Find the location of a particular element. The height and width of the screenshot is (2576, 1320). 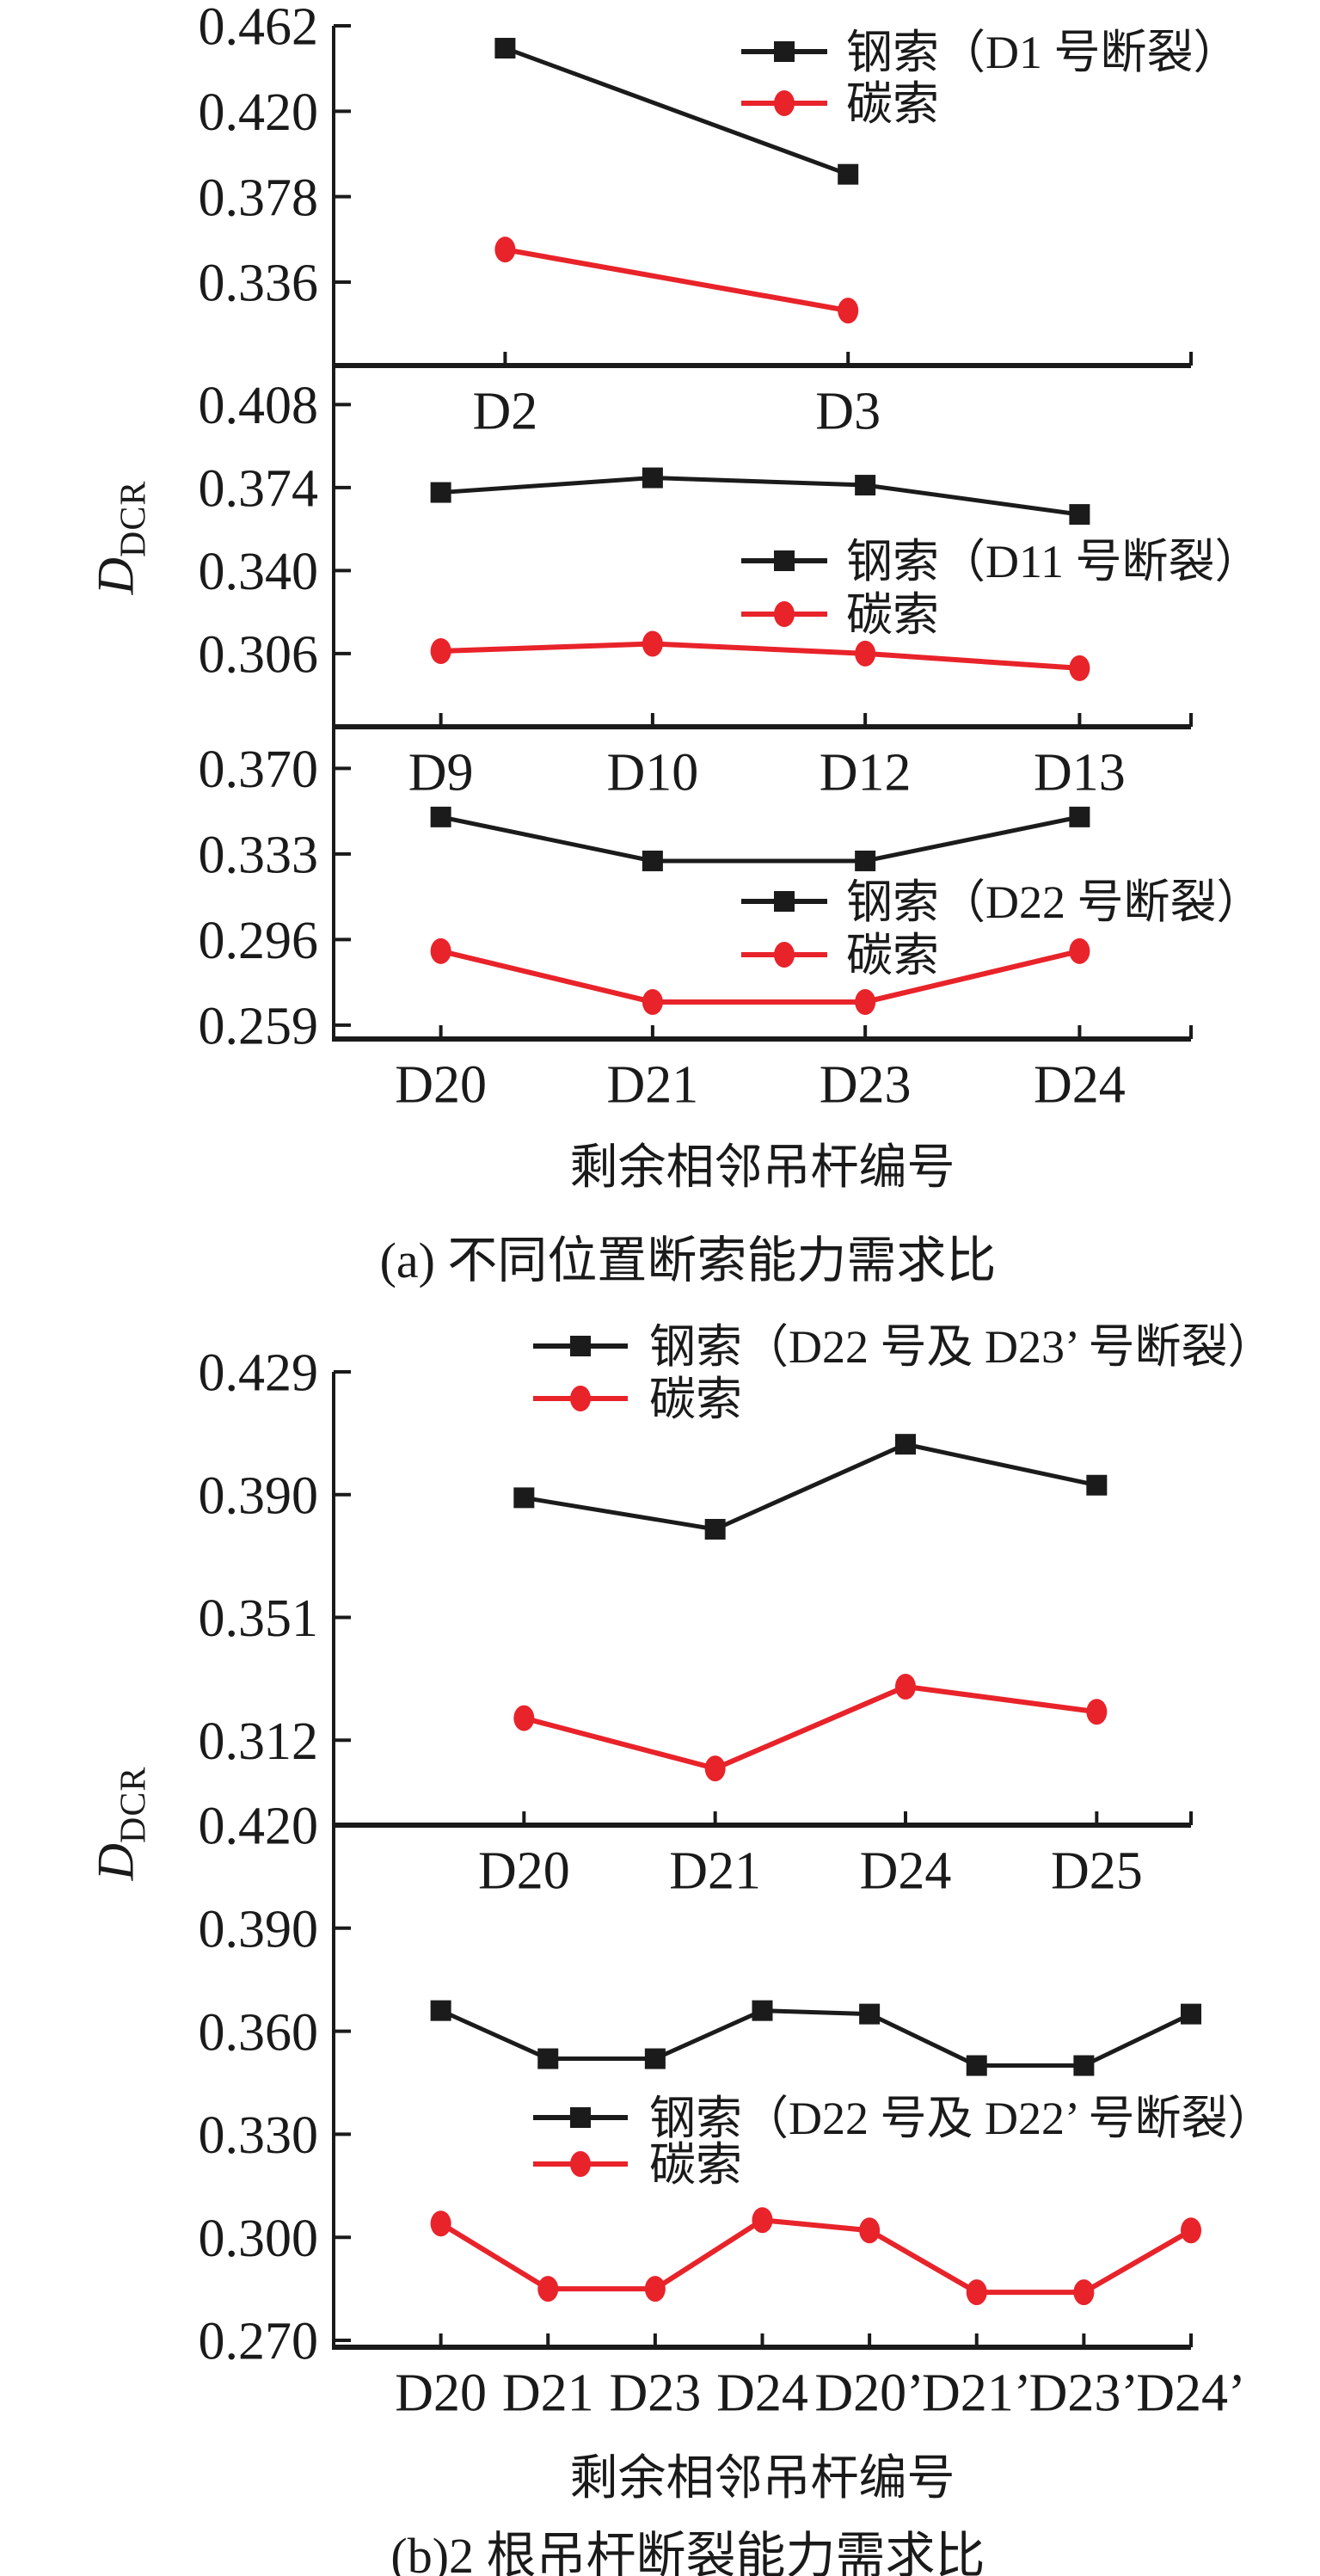

x-category-label: D21’ is located at coordinates (976, 2393).